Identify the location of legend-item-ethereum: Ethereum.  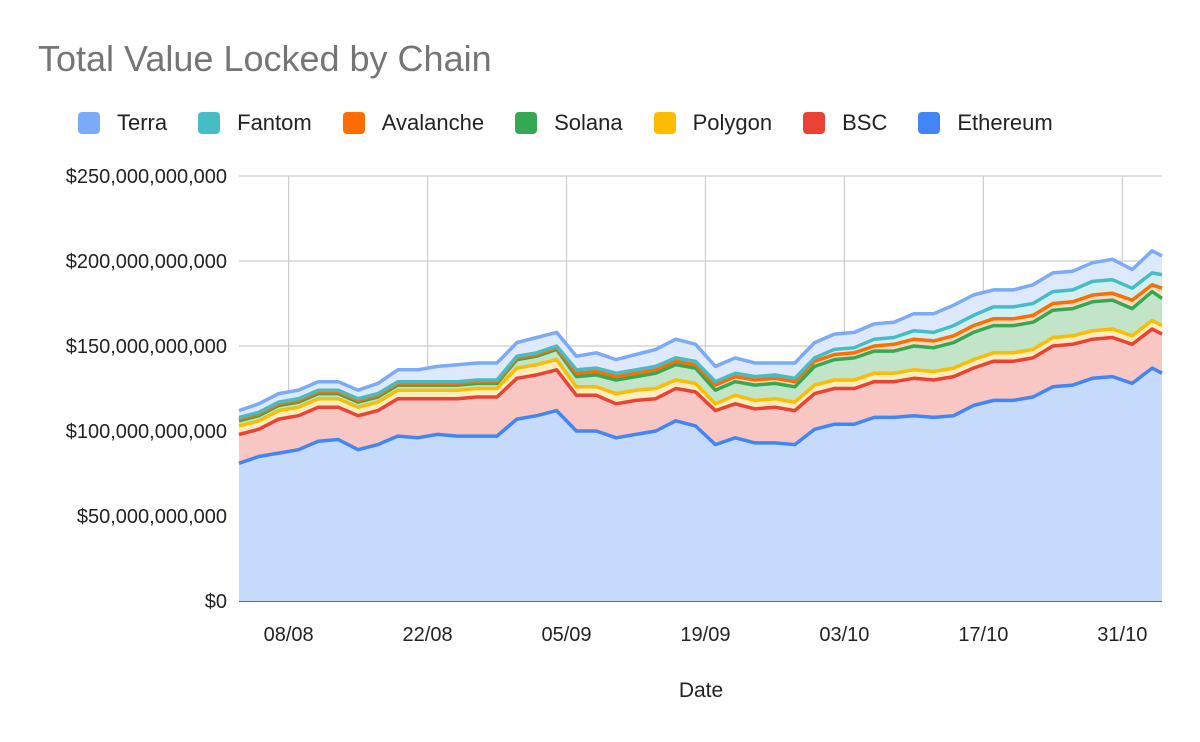
(985, 123).